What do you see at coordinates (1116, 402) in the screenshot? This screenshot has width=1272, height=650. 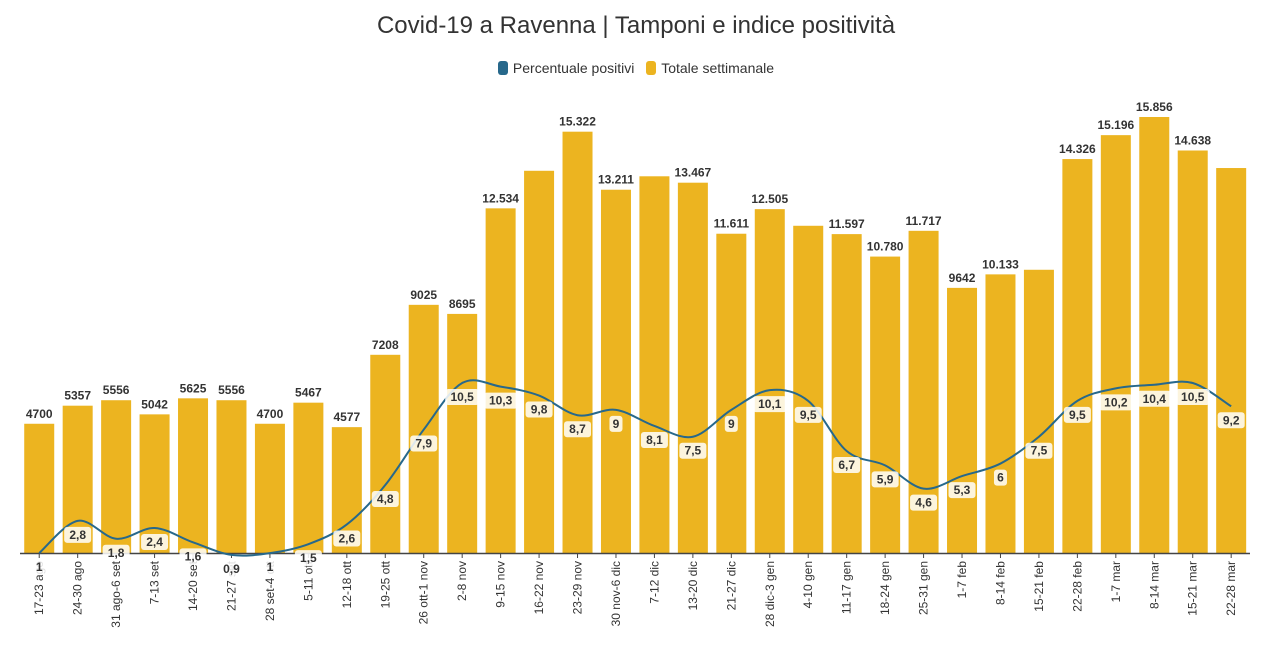 I see `line-value-label: 10,2` at bounding box center [1116, 402].